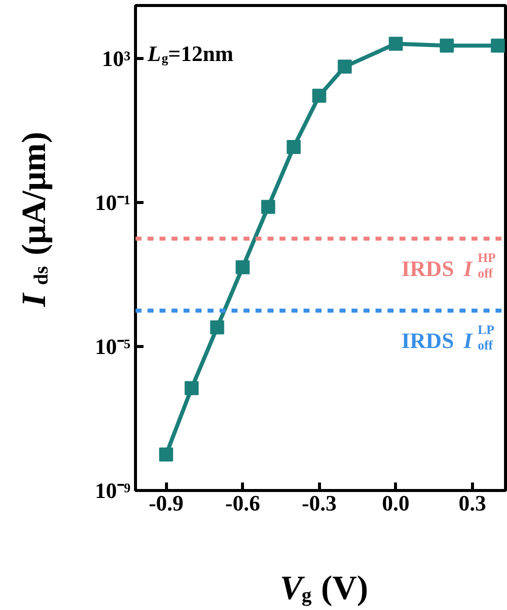  What do you see at coordinates (166, 503) in the screenshot?
I see `x-tick-label: -0.9` at bounding box center [166, 503].